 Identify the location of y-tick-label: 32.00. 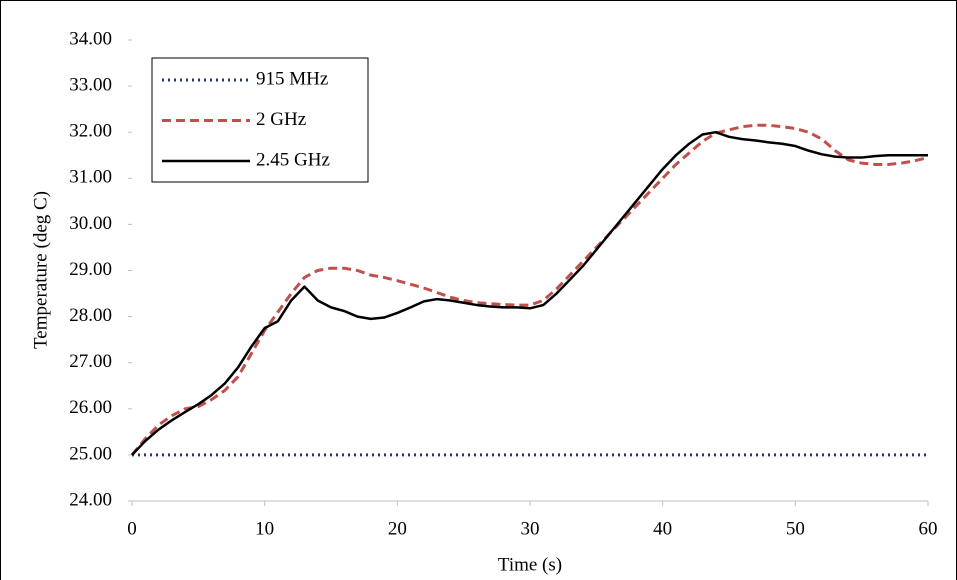
(90, 131).